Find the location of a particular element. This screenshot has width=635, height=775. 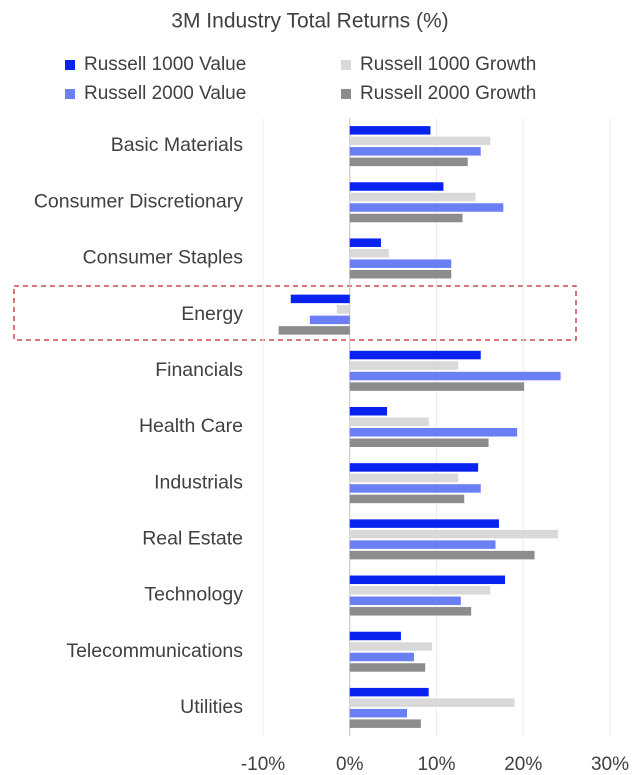

category-label: Consumer Discretionary is located at coordinates (138, 201).